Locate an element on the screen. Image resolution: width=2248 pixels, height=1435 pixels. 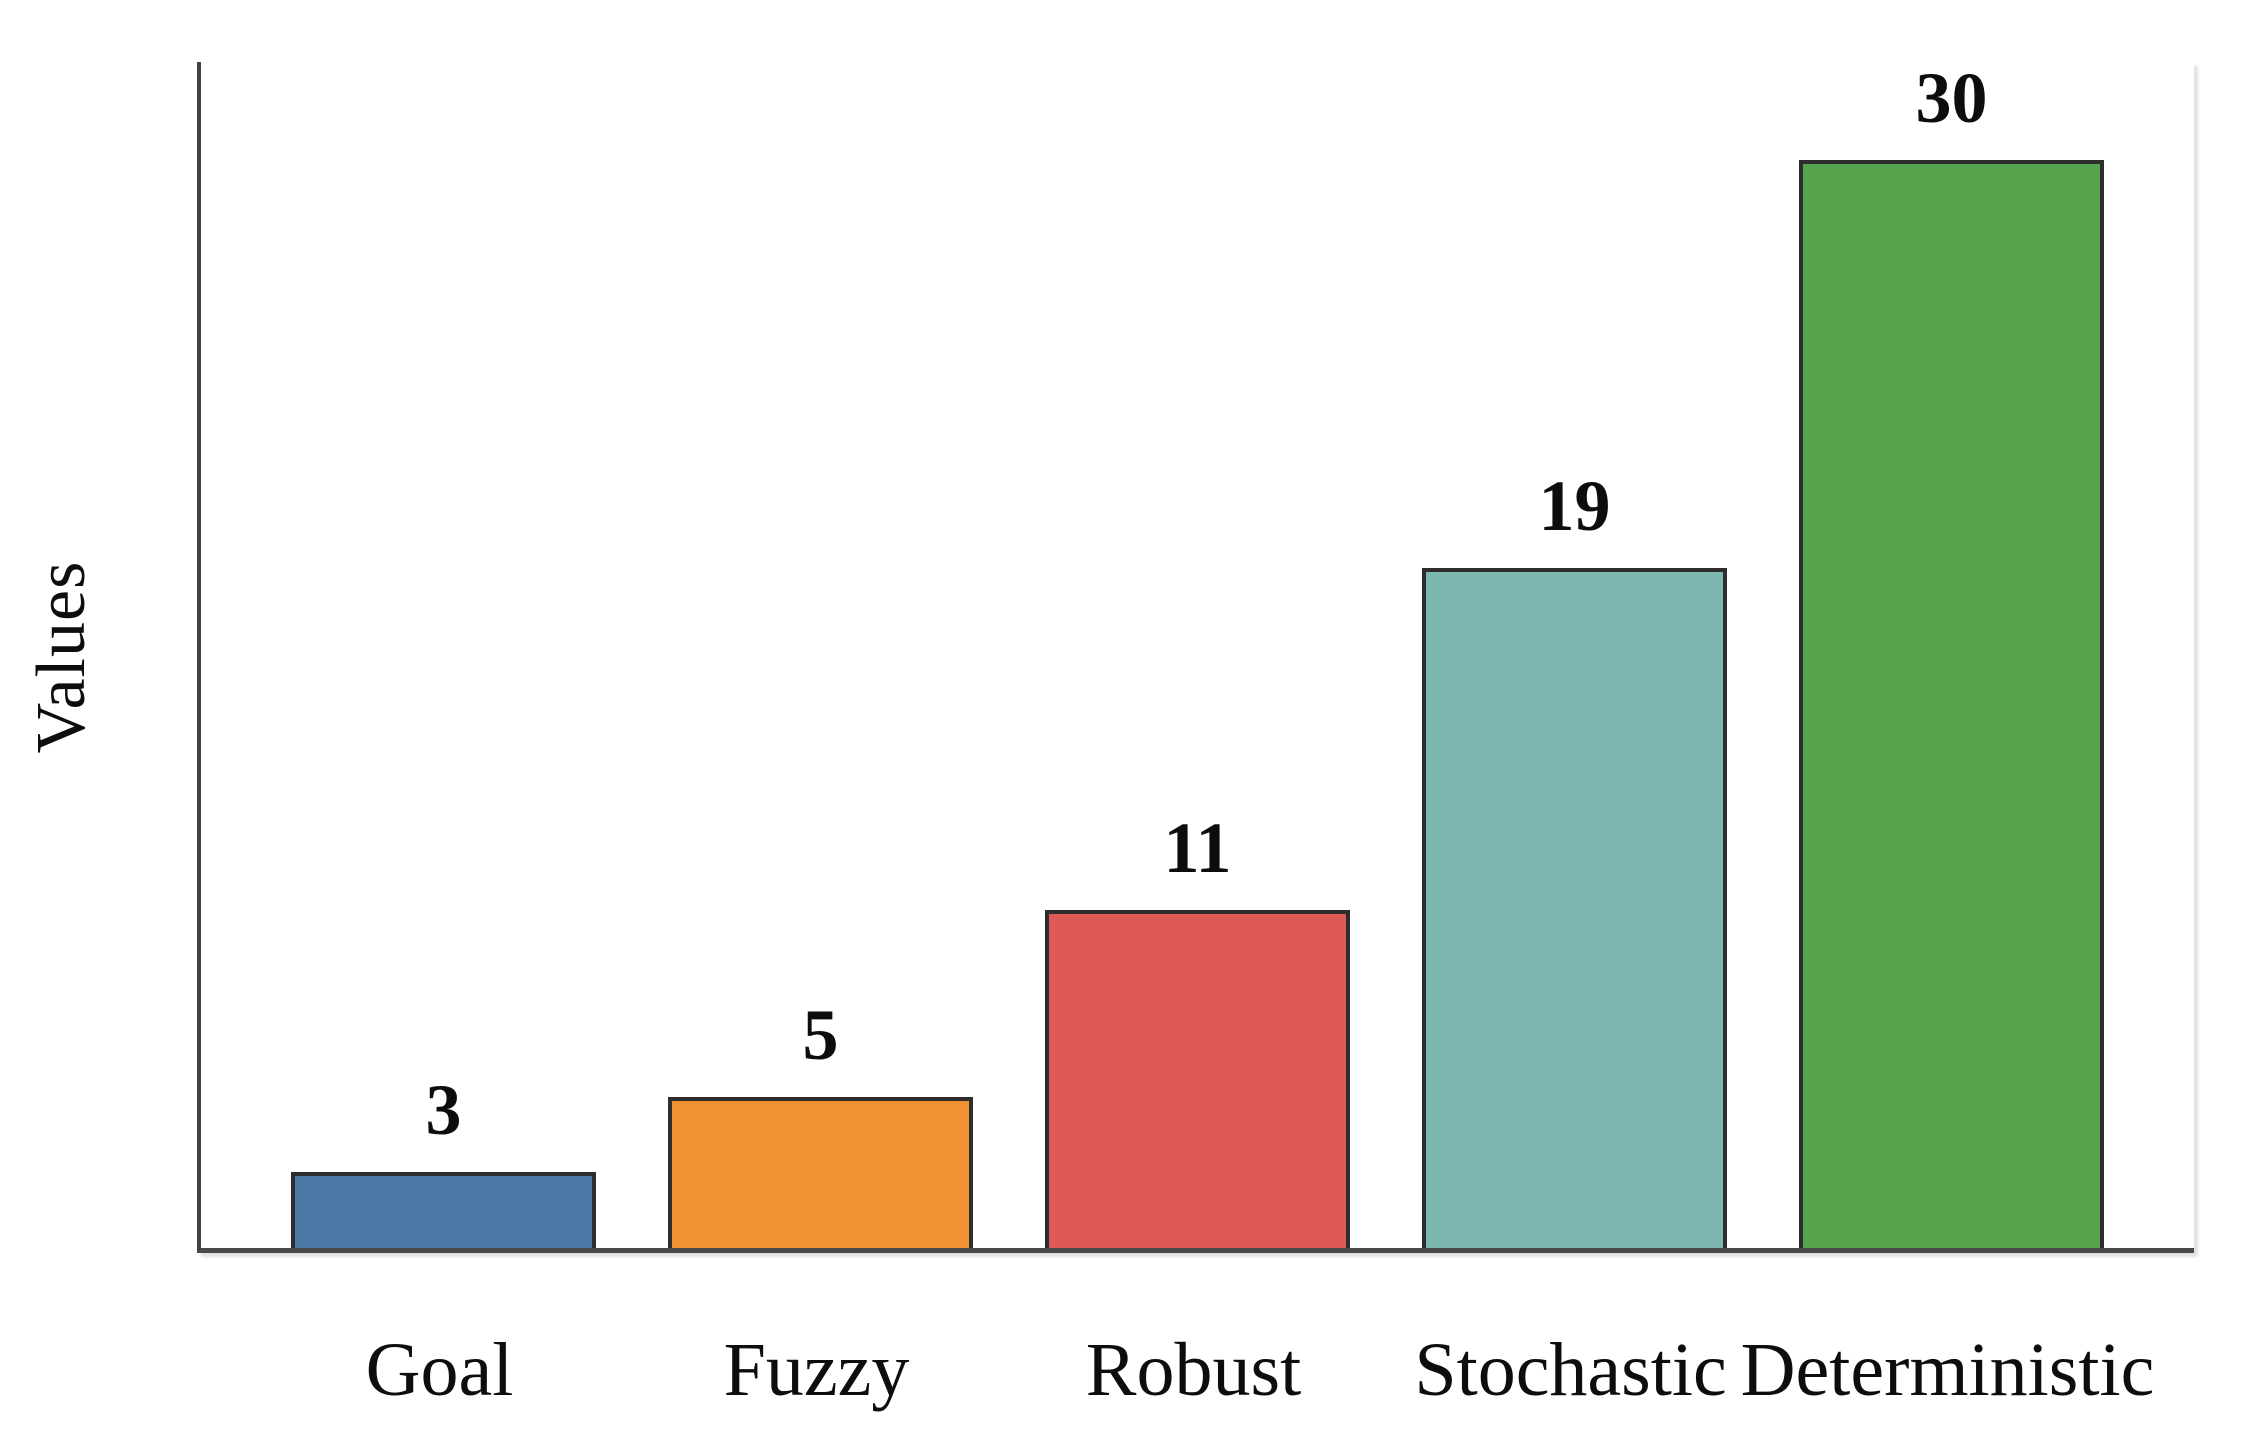
bar-value-label: 19 is located at coordinates (1574, 506).